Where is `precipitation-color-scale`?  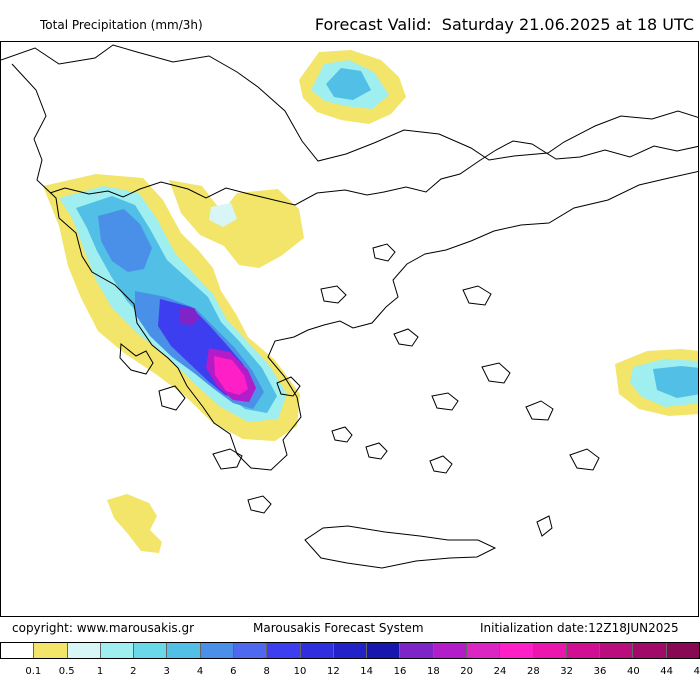
precipitation-color-scale is located at coordinates (350, 650).